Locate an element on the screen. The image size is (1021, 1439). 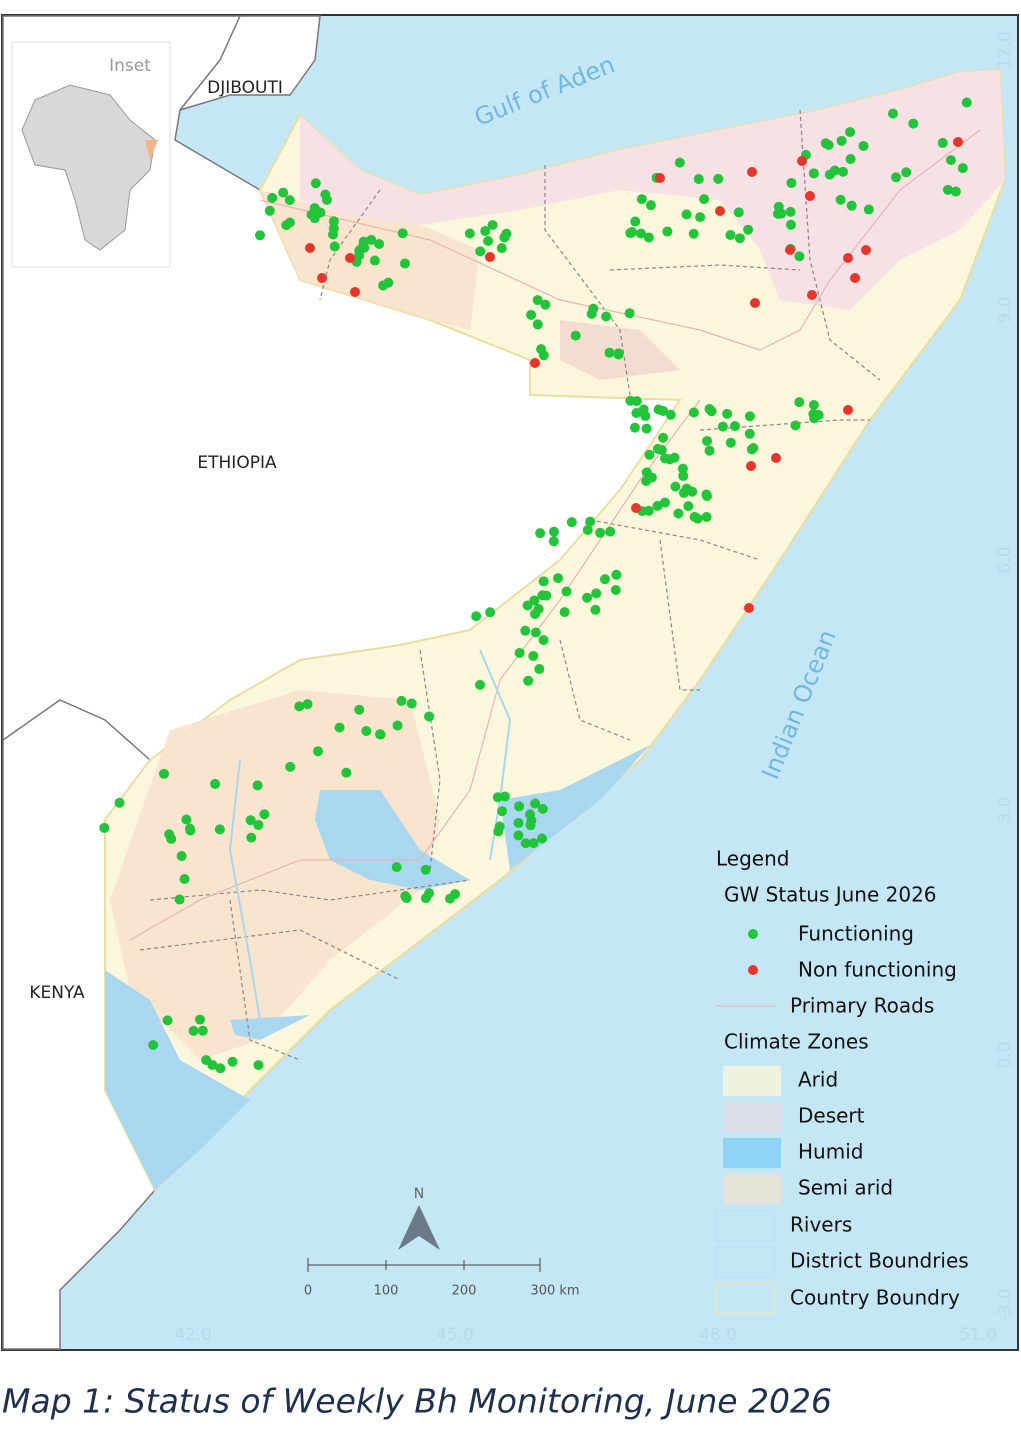
inset-somalia is located at coordinates (151, 150).